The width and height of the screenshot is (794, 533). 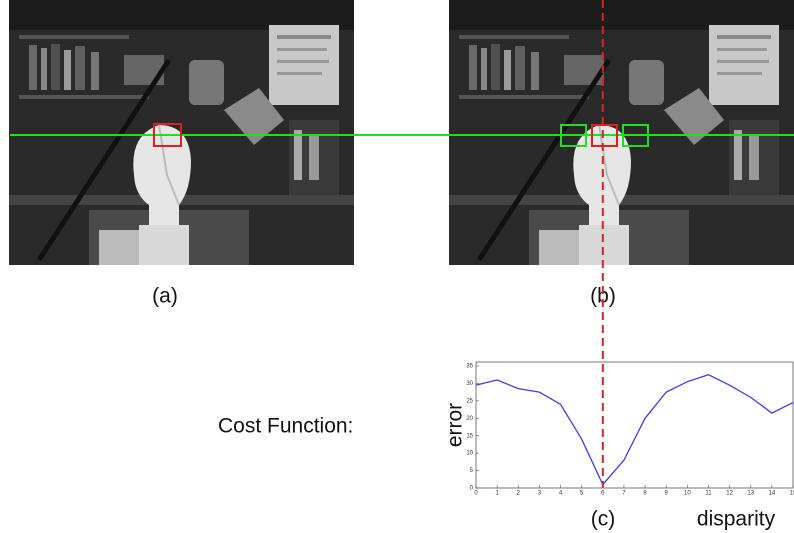 What do you see at coordinates (472, 471) in the screenshot?
I see `y-tick-label: 5` at bounding box center [472, 471].